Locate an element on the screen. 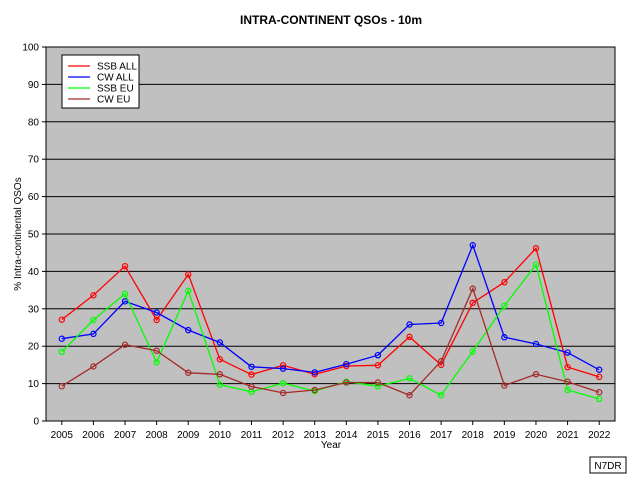  y-tick-label: 40 is located at coordinates (34, 272).